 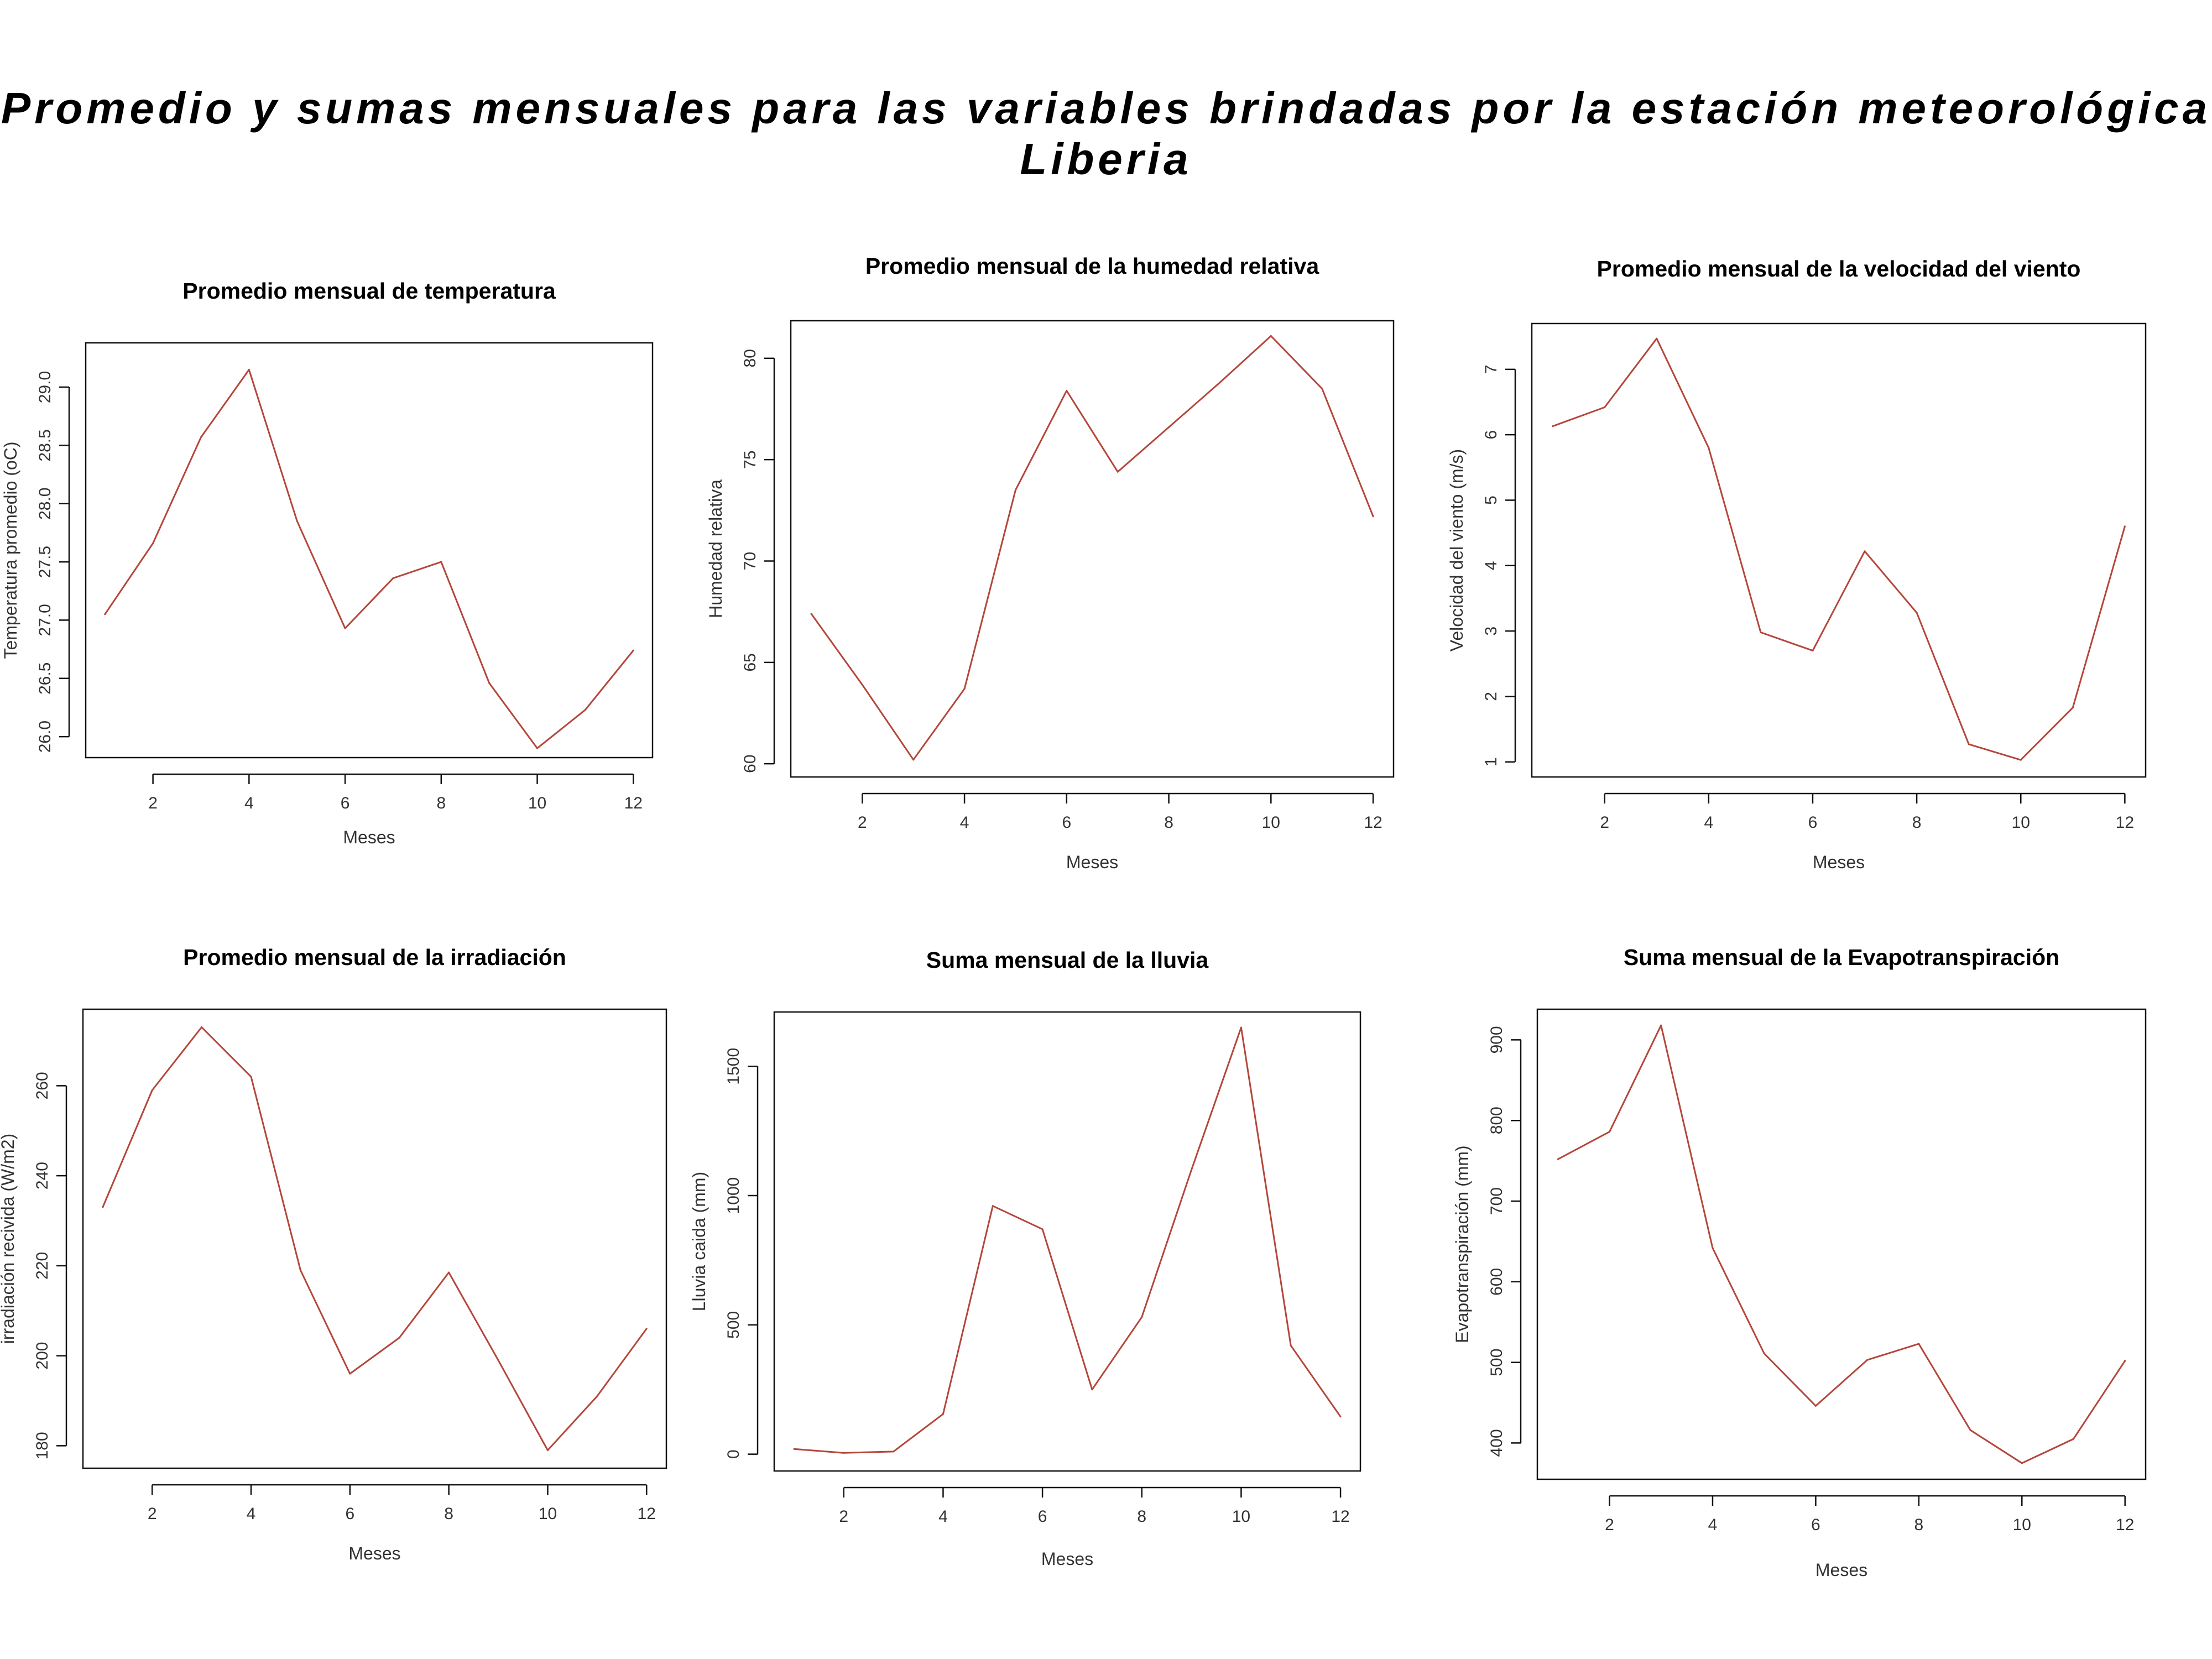 I want to click on y-axis-label: Lluvia caida (mm), so click(x=699, y=1242).